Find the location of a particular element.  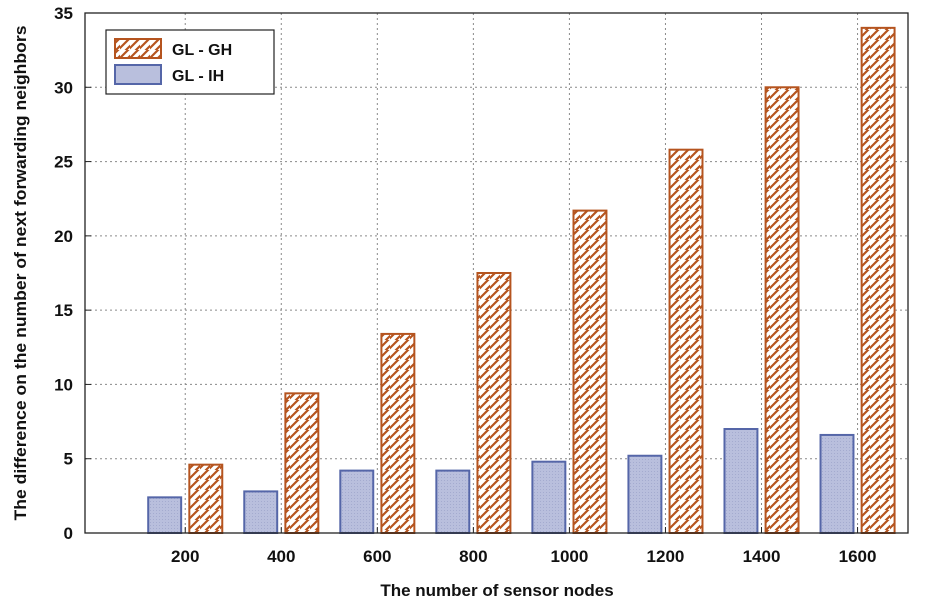

x-tick-label: 800 is located at coordinates (473, 556).